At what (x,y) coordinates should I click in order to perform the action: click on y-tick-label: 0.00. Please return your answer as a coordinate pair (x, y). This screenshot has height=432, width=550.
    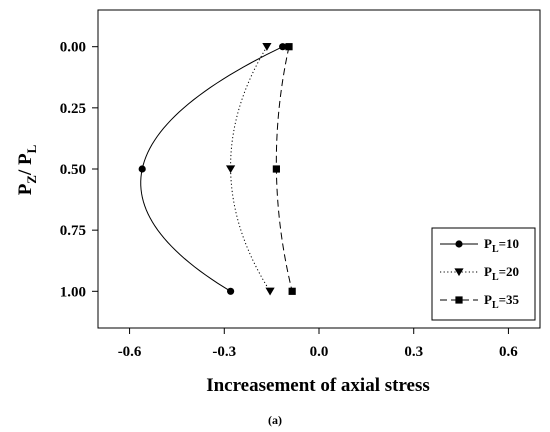
    Looking at the image, I should click on (73, 48).